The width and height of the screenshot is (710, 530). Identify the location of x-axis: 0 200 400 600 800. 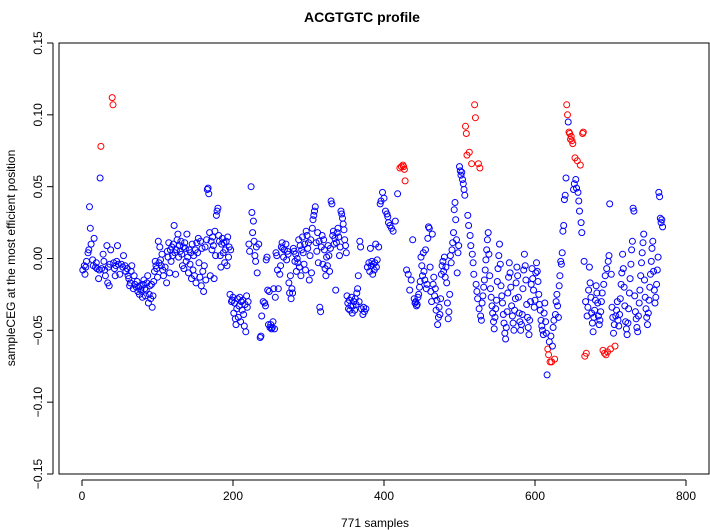
(387, 491).